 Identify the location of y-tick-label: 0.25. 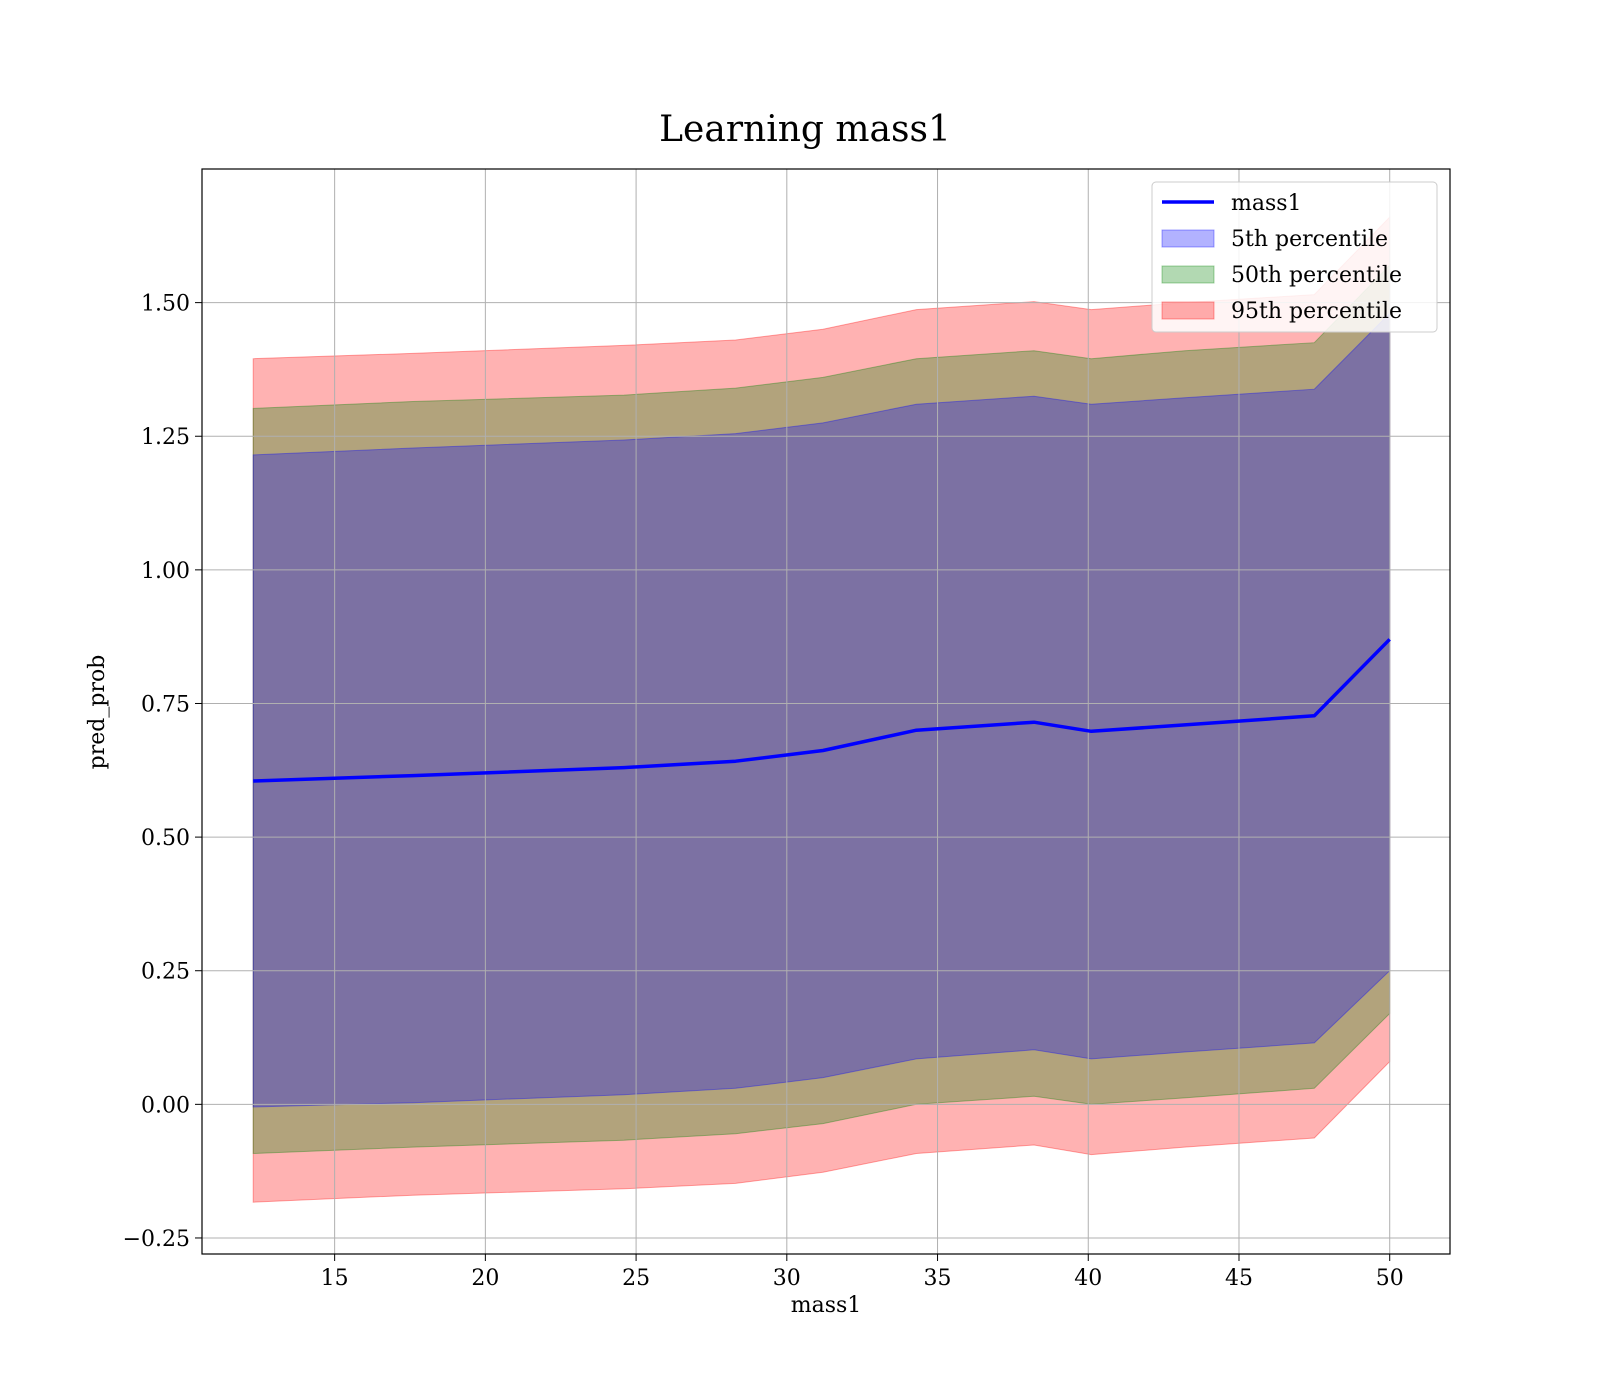
(165, 972).